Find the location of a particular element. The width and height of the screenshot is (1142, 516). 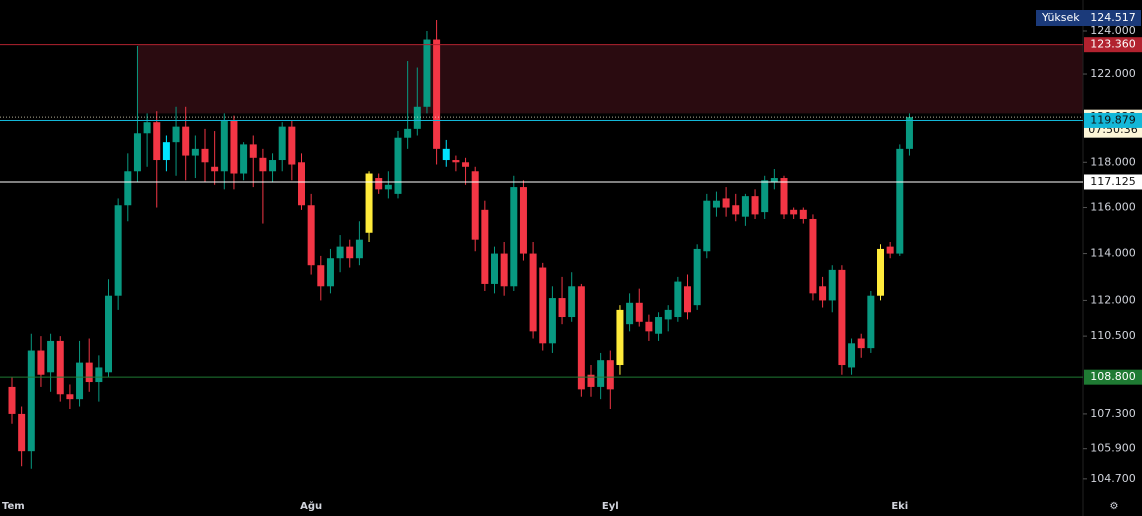

y-tick-label: 112.000 is located at coordinates (1113, 299).